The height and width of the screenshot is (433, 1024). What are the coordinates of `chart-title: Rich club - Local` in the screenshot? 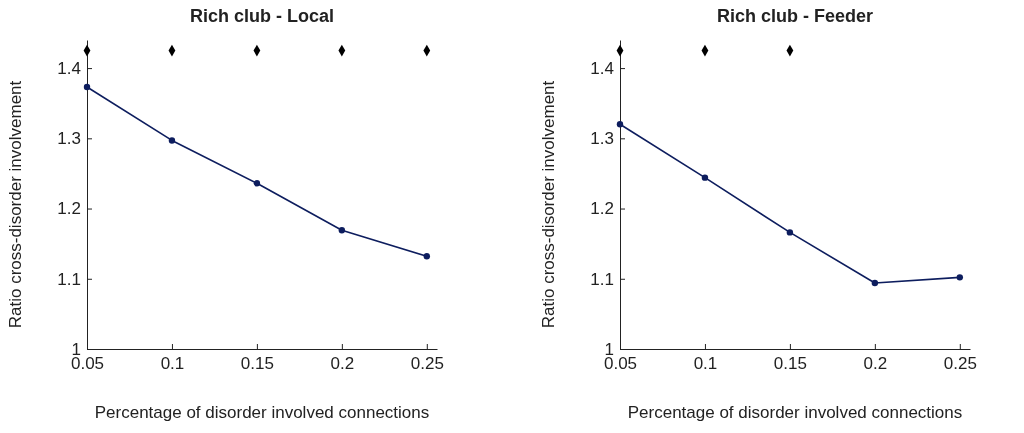 It's located at (262, 16).